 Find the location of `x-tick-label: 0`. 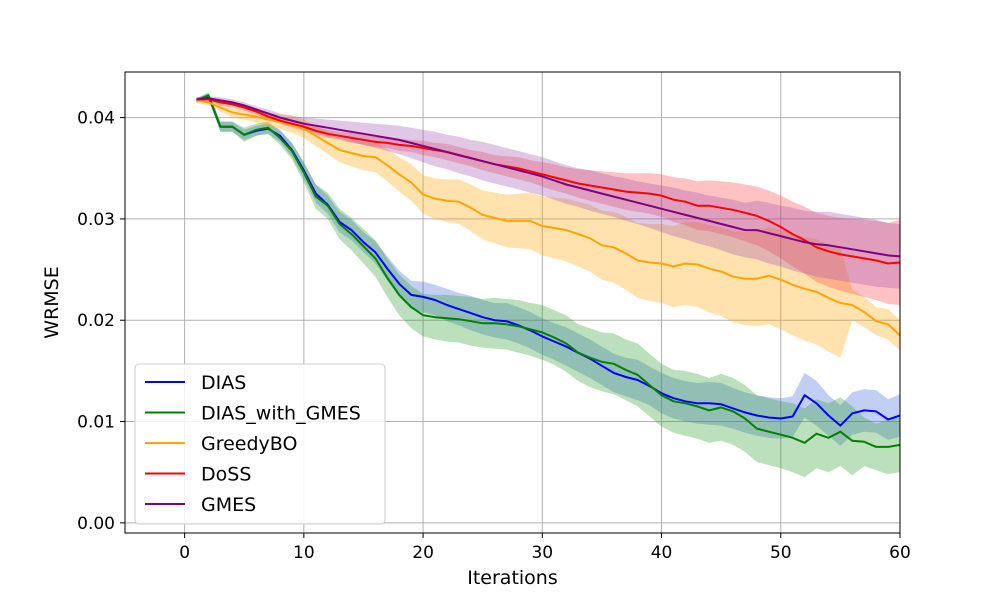

x-tick-label: 0 is located at coordinates (184, 553).